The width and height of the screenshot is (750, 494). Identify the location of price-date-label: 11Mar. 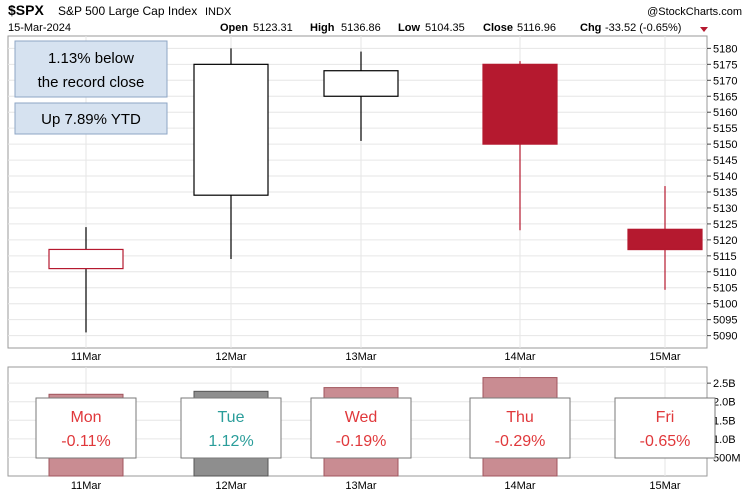
(86, 357).